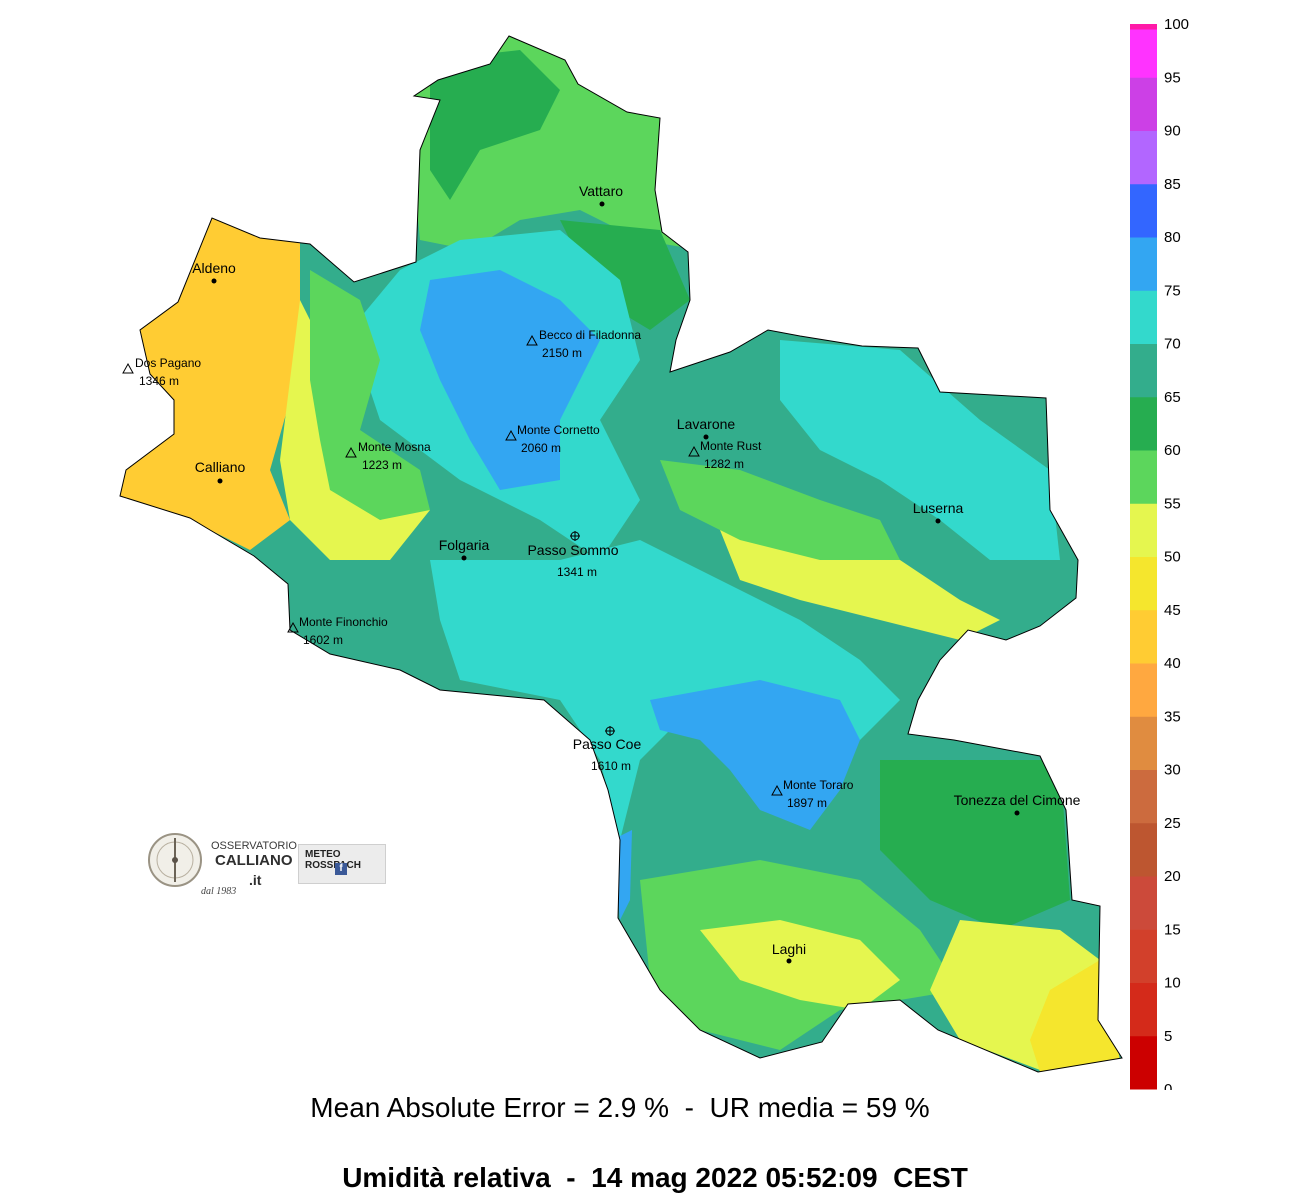 This screenshot has height=1200, width=1300. Describe the element at coordinates (789, 949) in the screenshot. I see `place-label: Laghi` at that location.